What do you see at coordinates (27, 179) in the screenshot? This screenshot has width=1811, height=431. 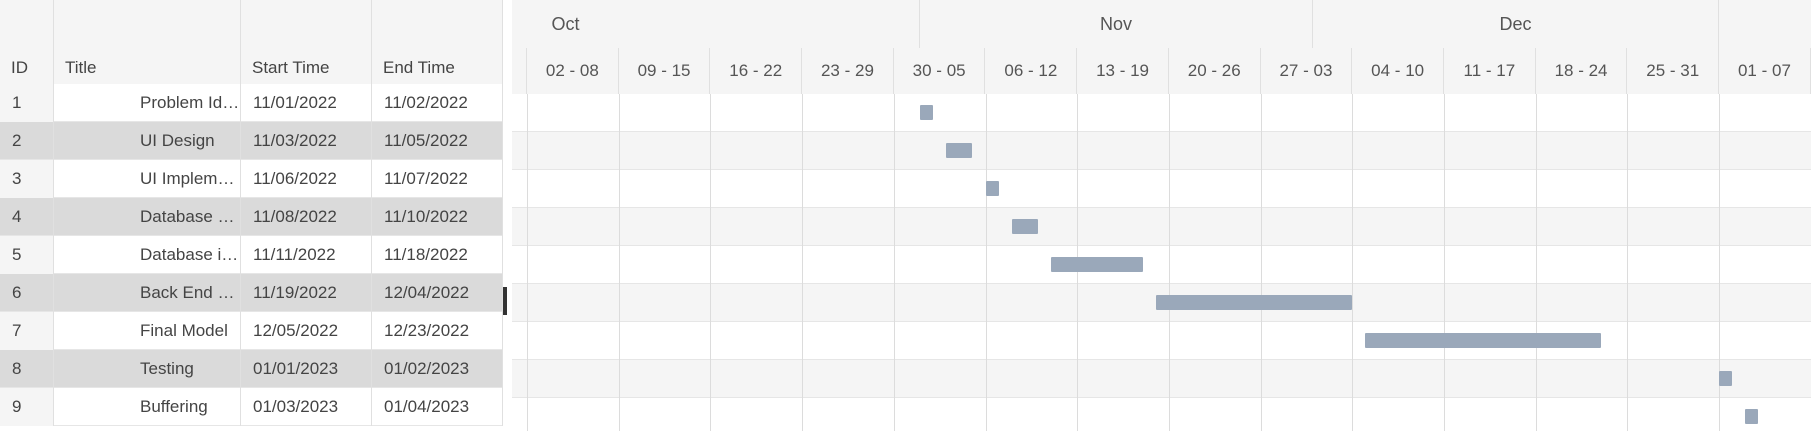 I see `task-id-cell: 3` at bounding box center [27, 179].